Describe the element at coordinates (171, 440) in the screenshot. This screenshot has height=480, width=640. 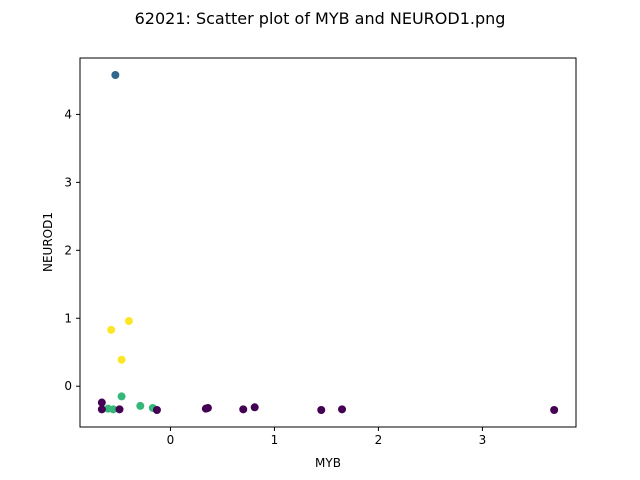
I see `x-tick-label: 0` at that location.